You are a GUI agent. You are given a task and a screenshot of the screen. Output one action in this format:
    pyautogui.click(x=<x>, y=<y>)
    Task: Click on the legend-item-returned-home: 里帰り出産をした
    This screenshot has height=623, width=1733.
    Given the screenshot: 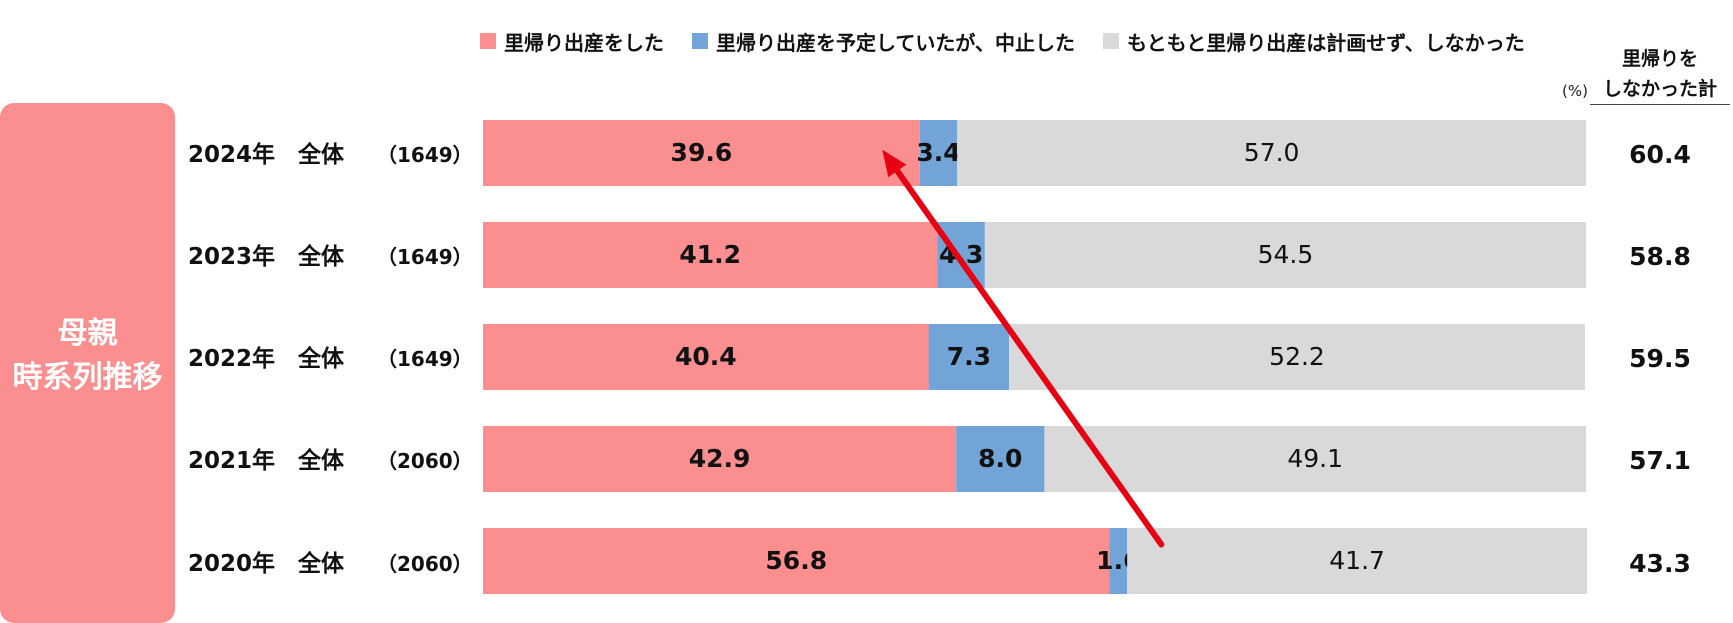 What is the action you would take?
    pyautogui.click(x=572, y=41)
    